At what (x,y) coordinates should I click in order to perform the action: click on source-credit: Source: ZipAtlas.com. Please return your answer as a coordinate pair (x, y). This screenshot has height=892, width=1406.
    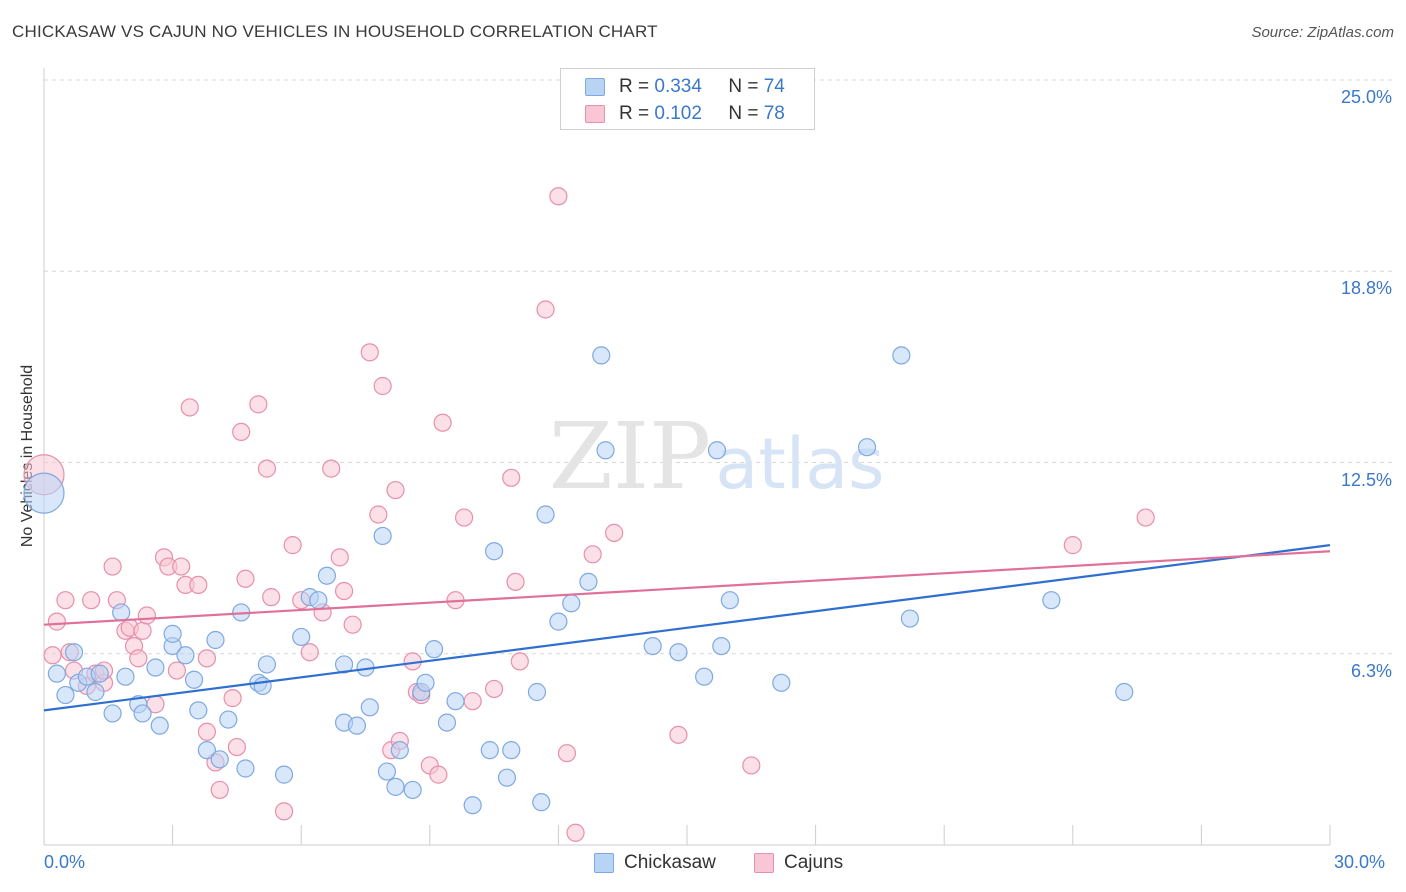
    Looking at the image, I should click on (1322, 32).